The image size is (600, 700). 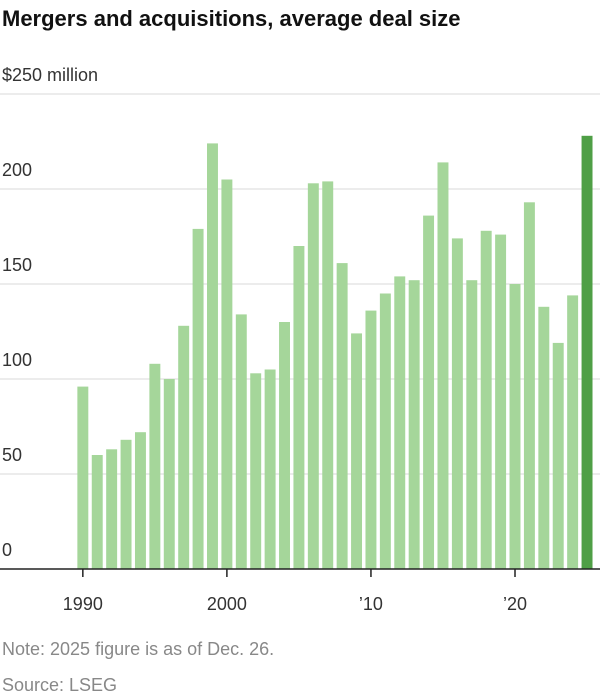 What do you see at coordinates (371, 604) in the screenshot?
I see `x-tick-label: ’10` at bounding box center [371, 604].